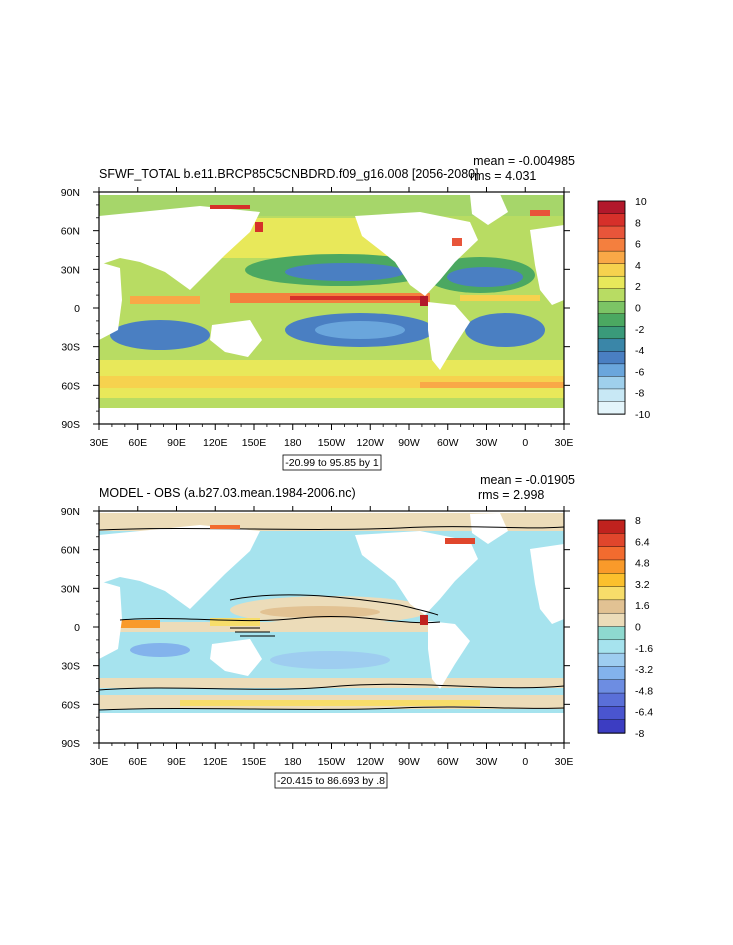 The width and height of the screenshot is (733, 945). What do you see at coordinates (642, 415) in the screenshot?
I see `panel-1-colorbar-label: -10` at bounding box center [642, 415].